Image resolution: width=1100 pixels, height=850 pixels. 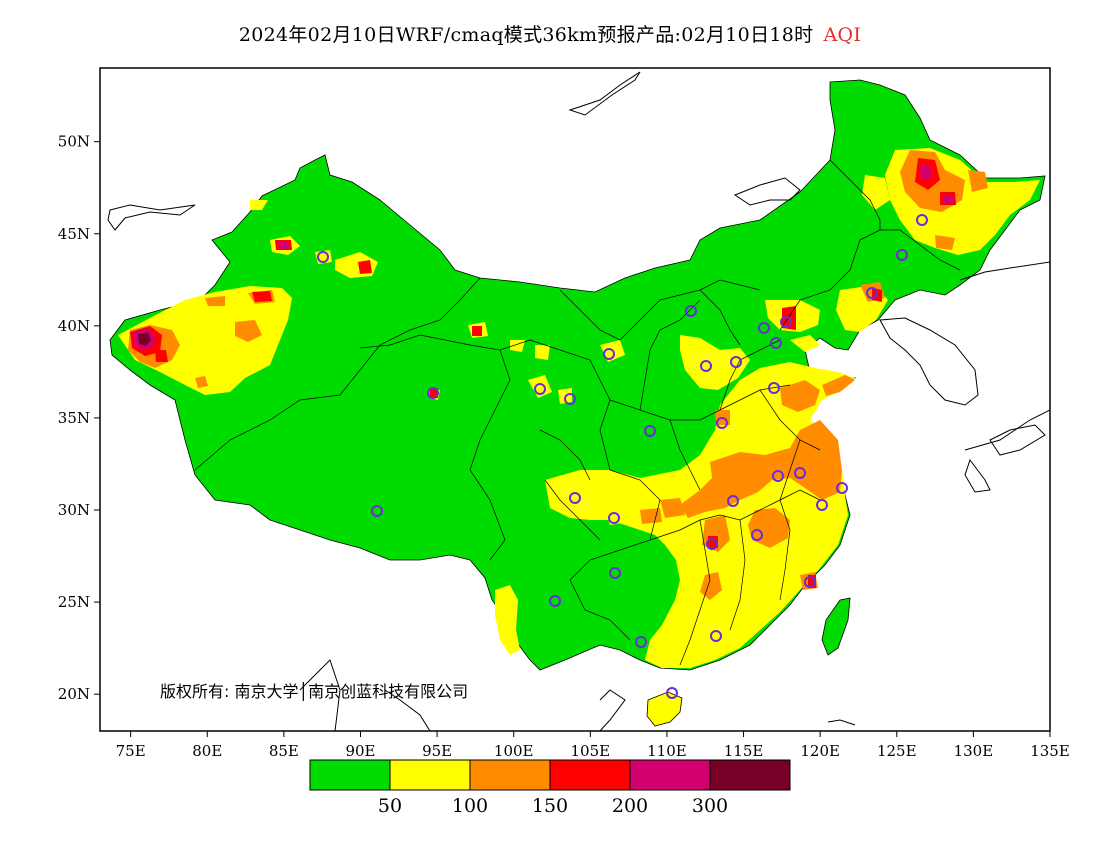 What do you see at coordinates (74, 234) in the screenshot?
I see `lat-tick-label: 45N` at bounding box center [74, 234].